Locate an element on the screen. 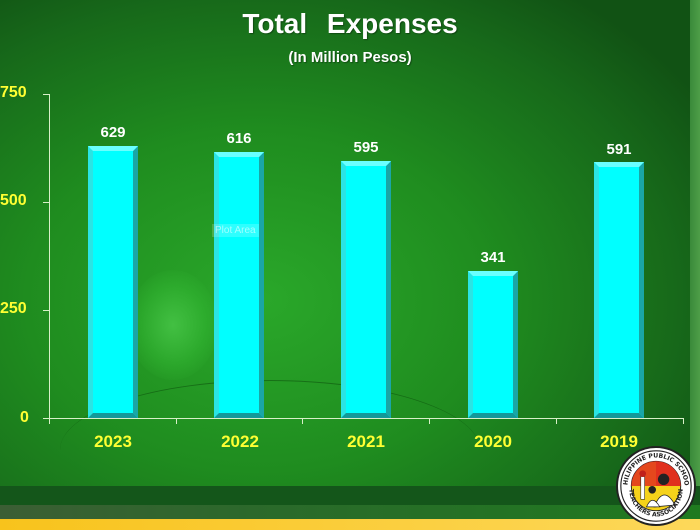  x-axis-label-2019: 2019 is located at coordinates (619, 441).